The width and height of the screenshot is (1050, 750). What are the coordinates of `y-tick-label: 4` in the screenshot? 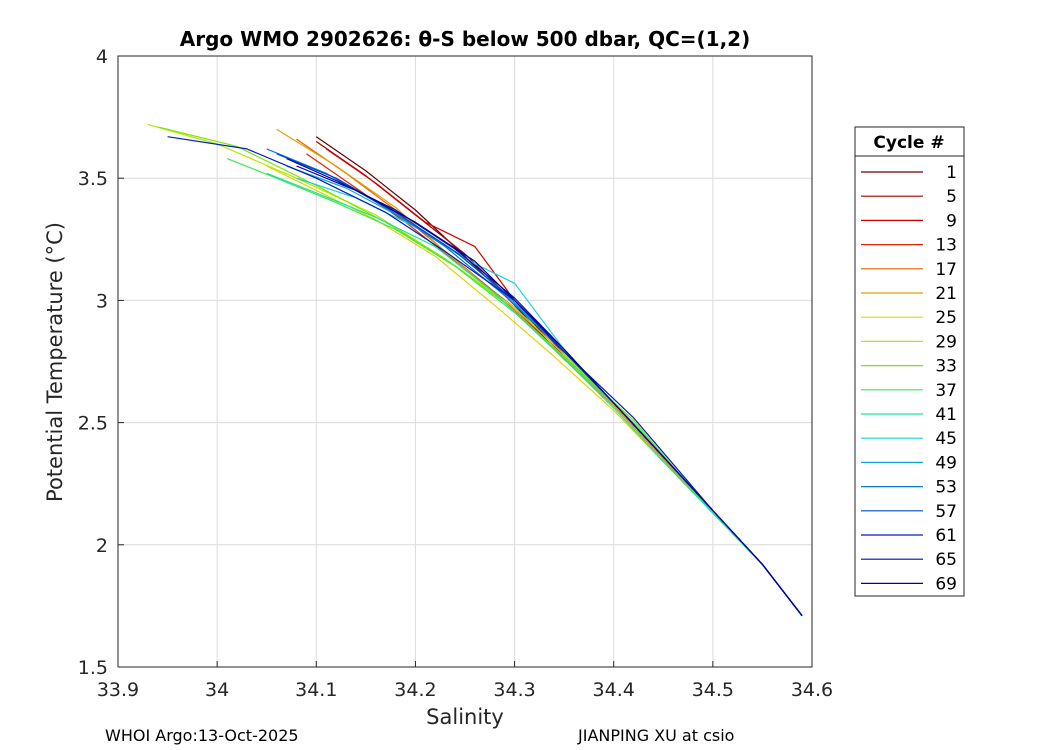 It's located at (102, 57).